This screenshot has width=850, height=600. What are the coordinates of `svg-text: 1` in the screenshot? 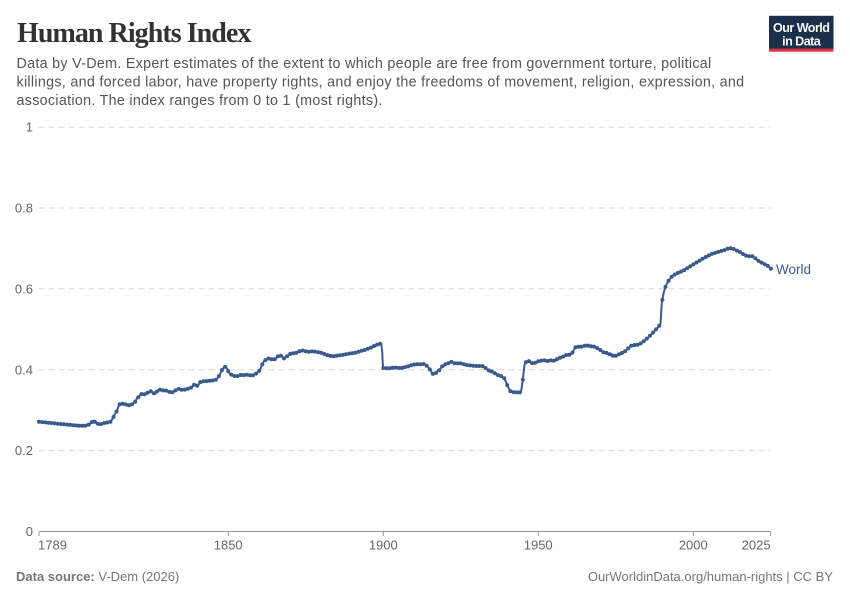 It's located at (29, 127).